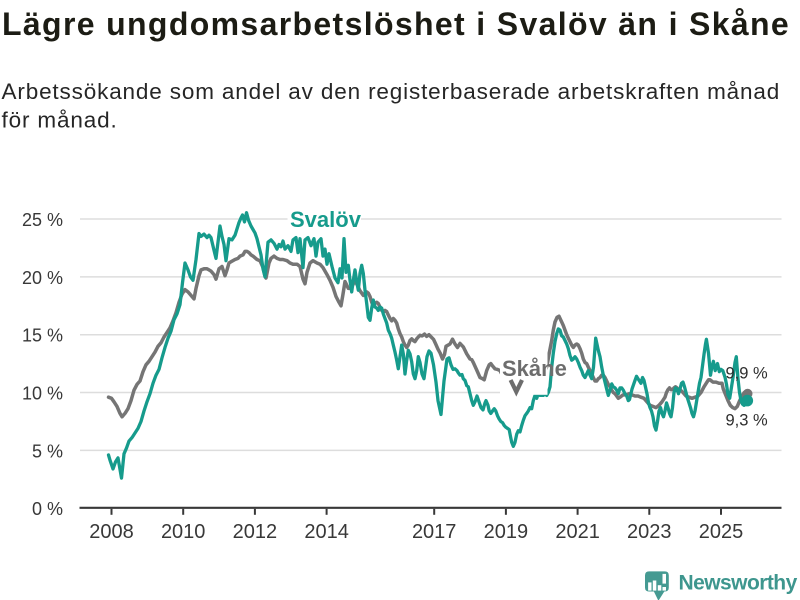 This screenshot has width=800, height=600. Describe the element at coordinates (42, 220) in the screenshot. I see `svg-text: 25 %` at that location.